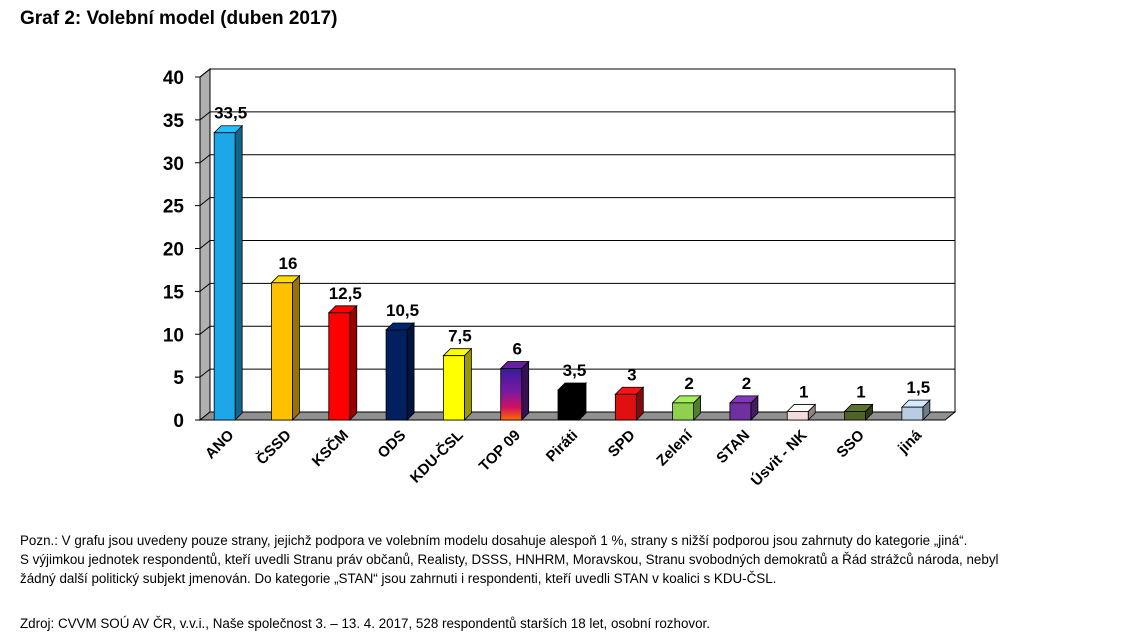  I want to click on category-label-9: Zelení, so click(674, 447).